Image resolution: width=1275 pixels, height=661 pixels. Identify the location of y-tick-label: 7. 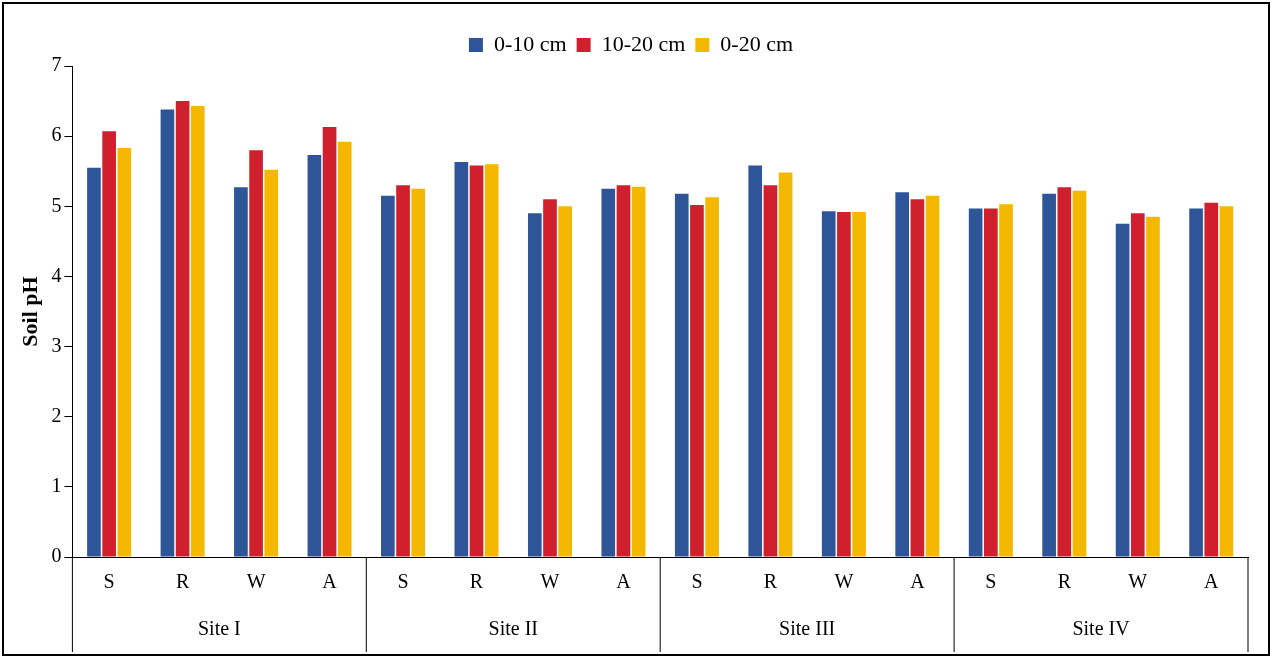
(56, 64).